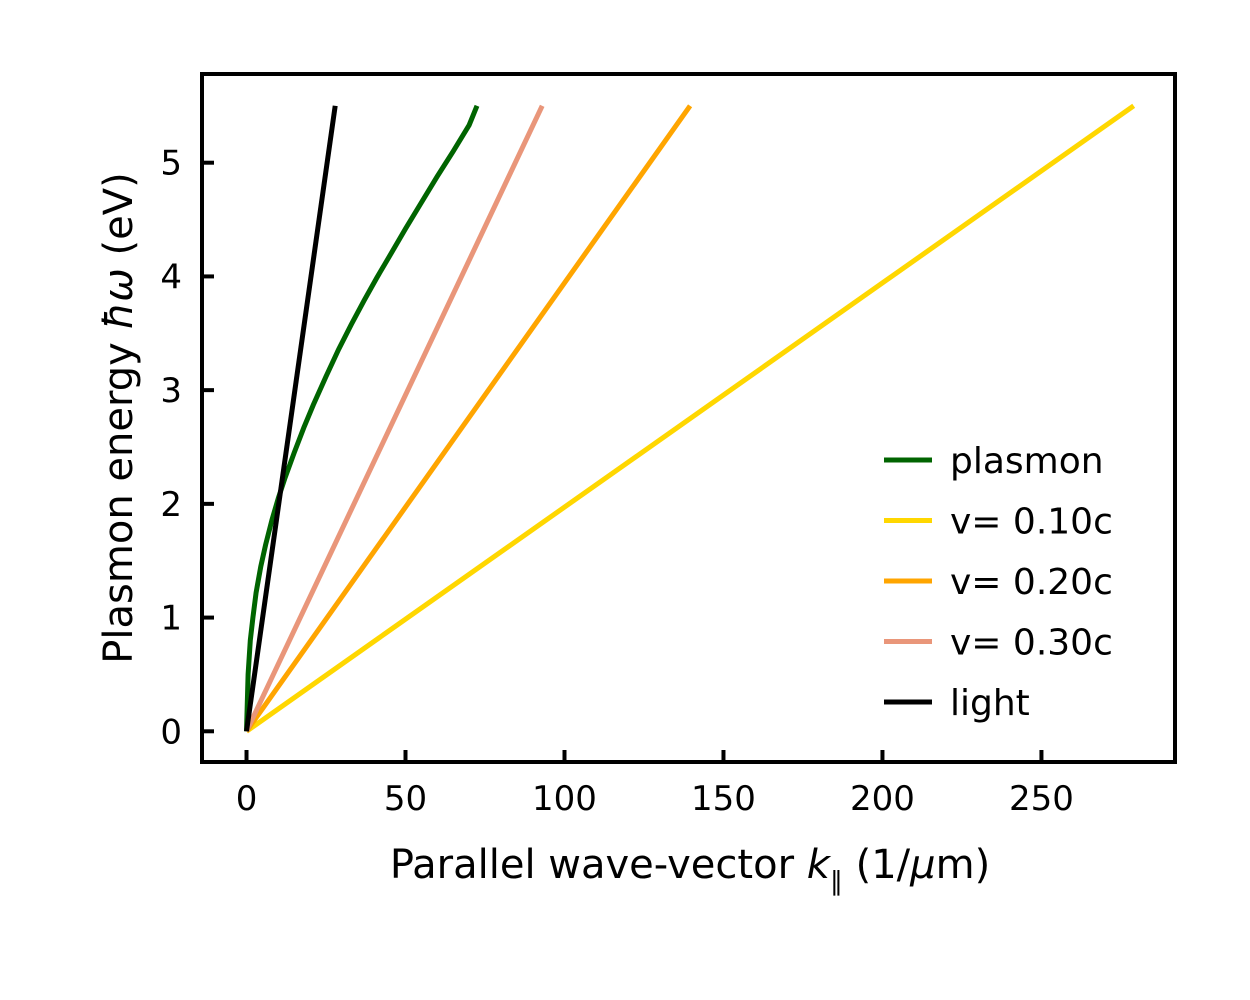 Image resolution: width=1250 pixels, height=1000 pixels. I want to click on series-line-light, so click(291, 418).